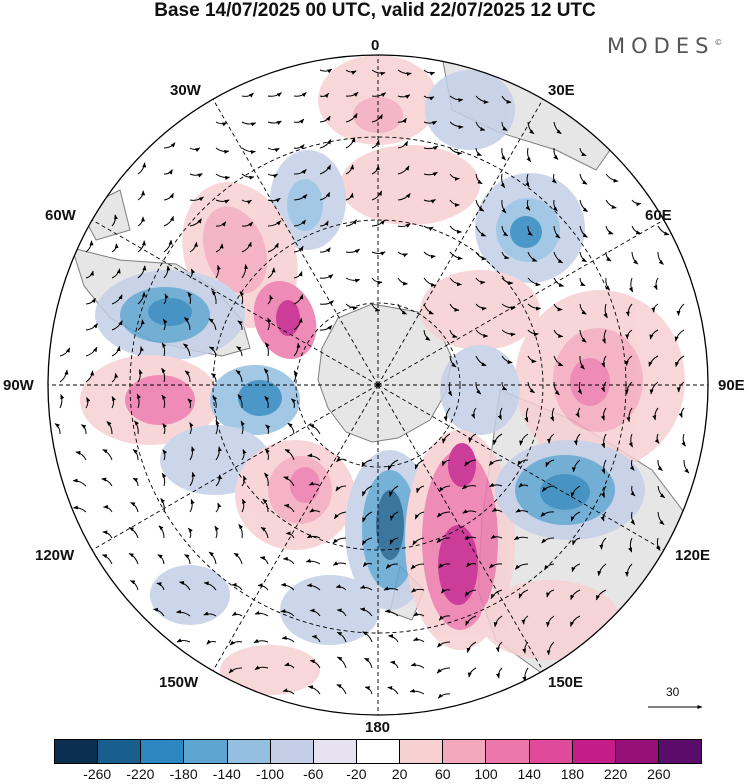 The height and width of the screenshot is (784, 750). Describe the element at coordinates (566, 682) in the screenshot. I see `lon-label-150e: 150E` at that location.